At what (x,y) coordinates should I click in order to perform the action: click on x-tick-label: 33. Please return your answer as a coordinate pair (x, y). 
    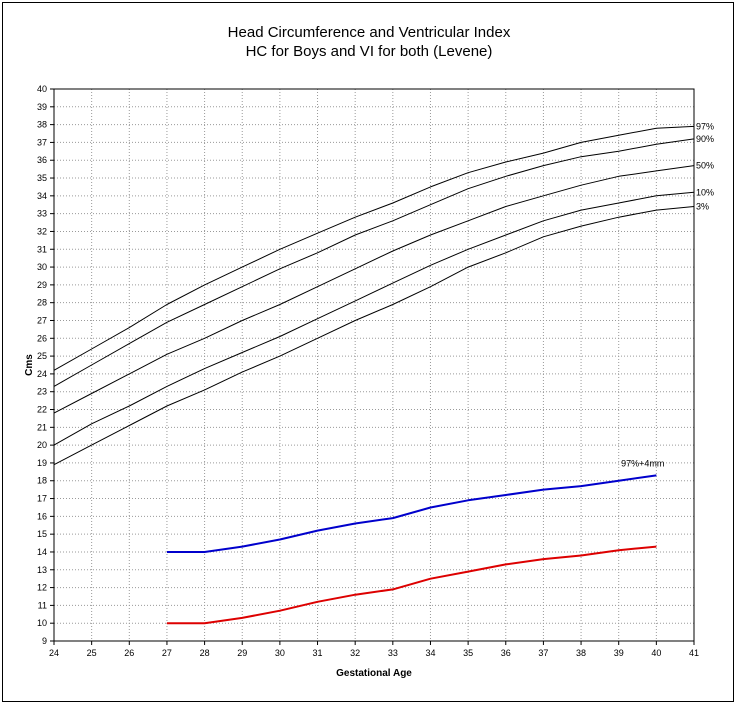
    Looking at the image, I should click on (393, 653).